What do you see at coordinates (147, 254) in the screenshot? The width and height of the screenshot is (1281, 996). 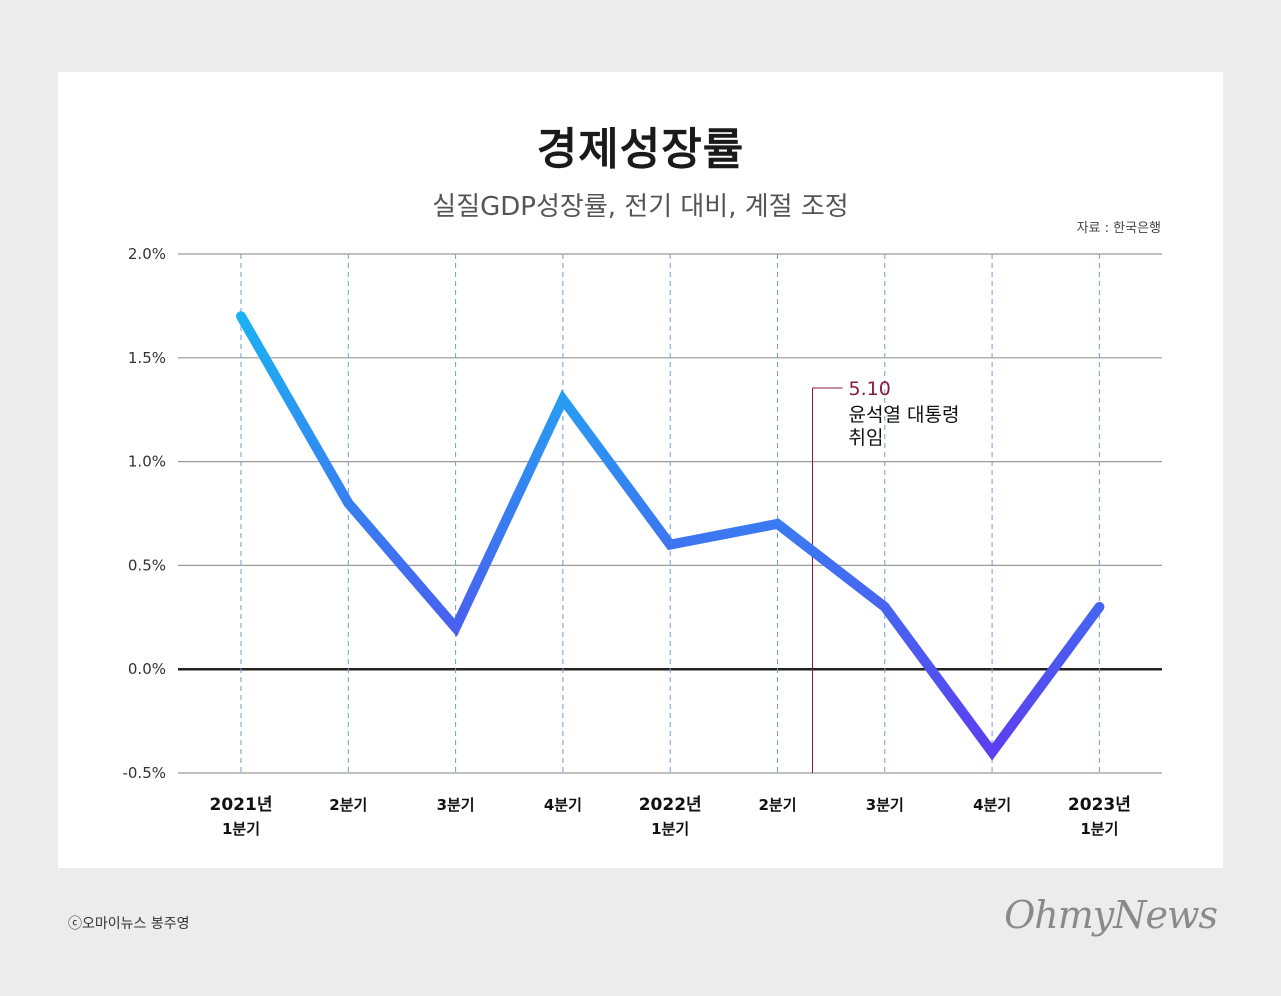 I see `y-tick-label: 2.0%` at bounding box center [147, 254].